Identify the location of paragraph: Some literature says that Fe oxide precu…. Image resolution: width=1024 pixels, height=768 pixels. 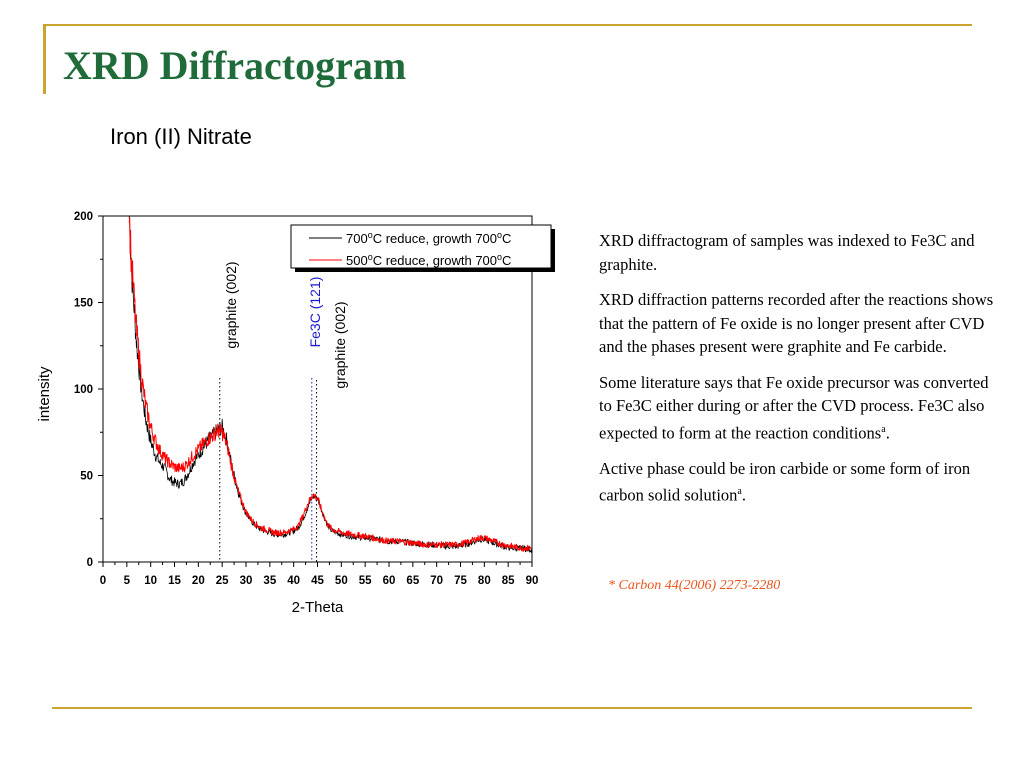
(799, 408).